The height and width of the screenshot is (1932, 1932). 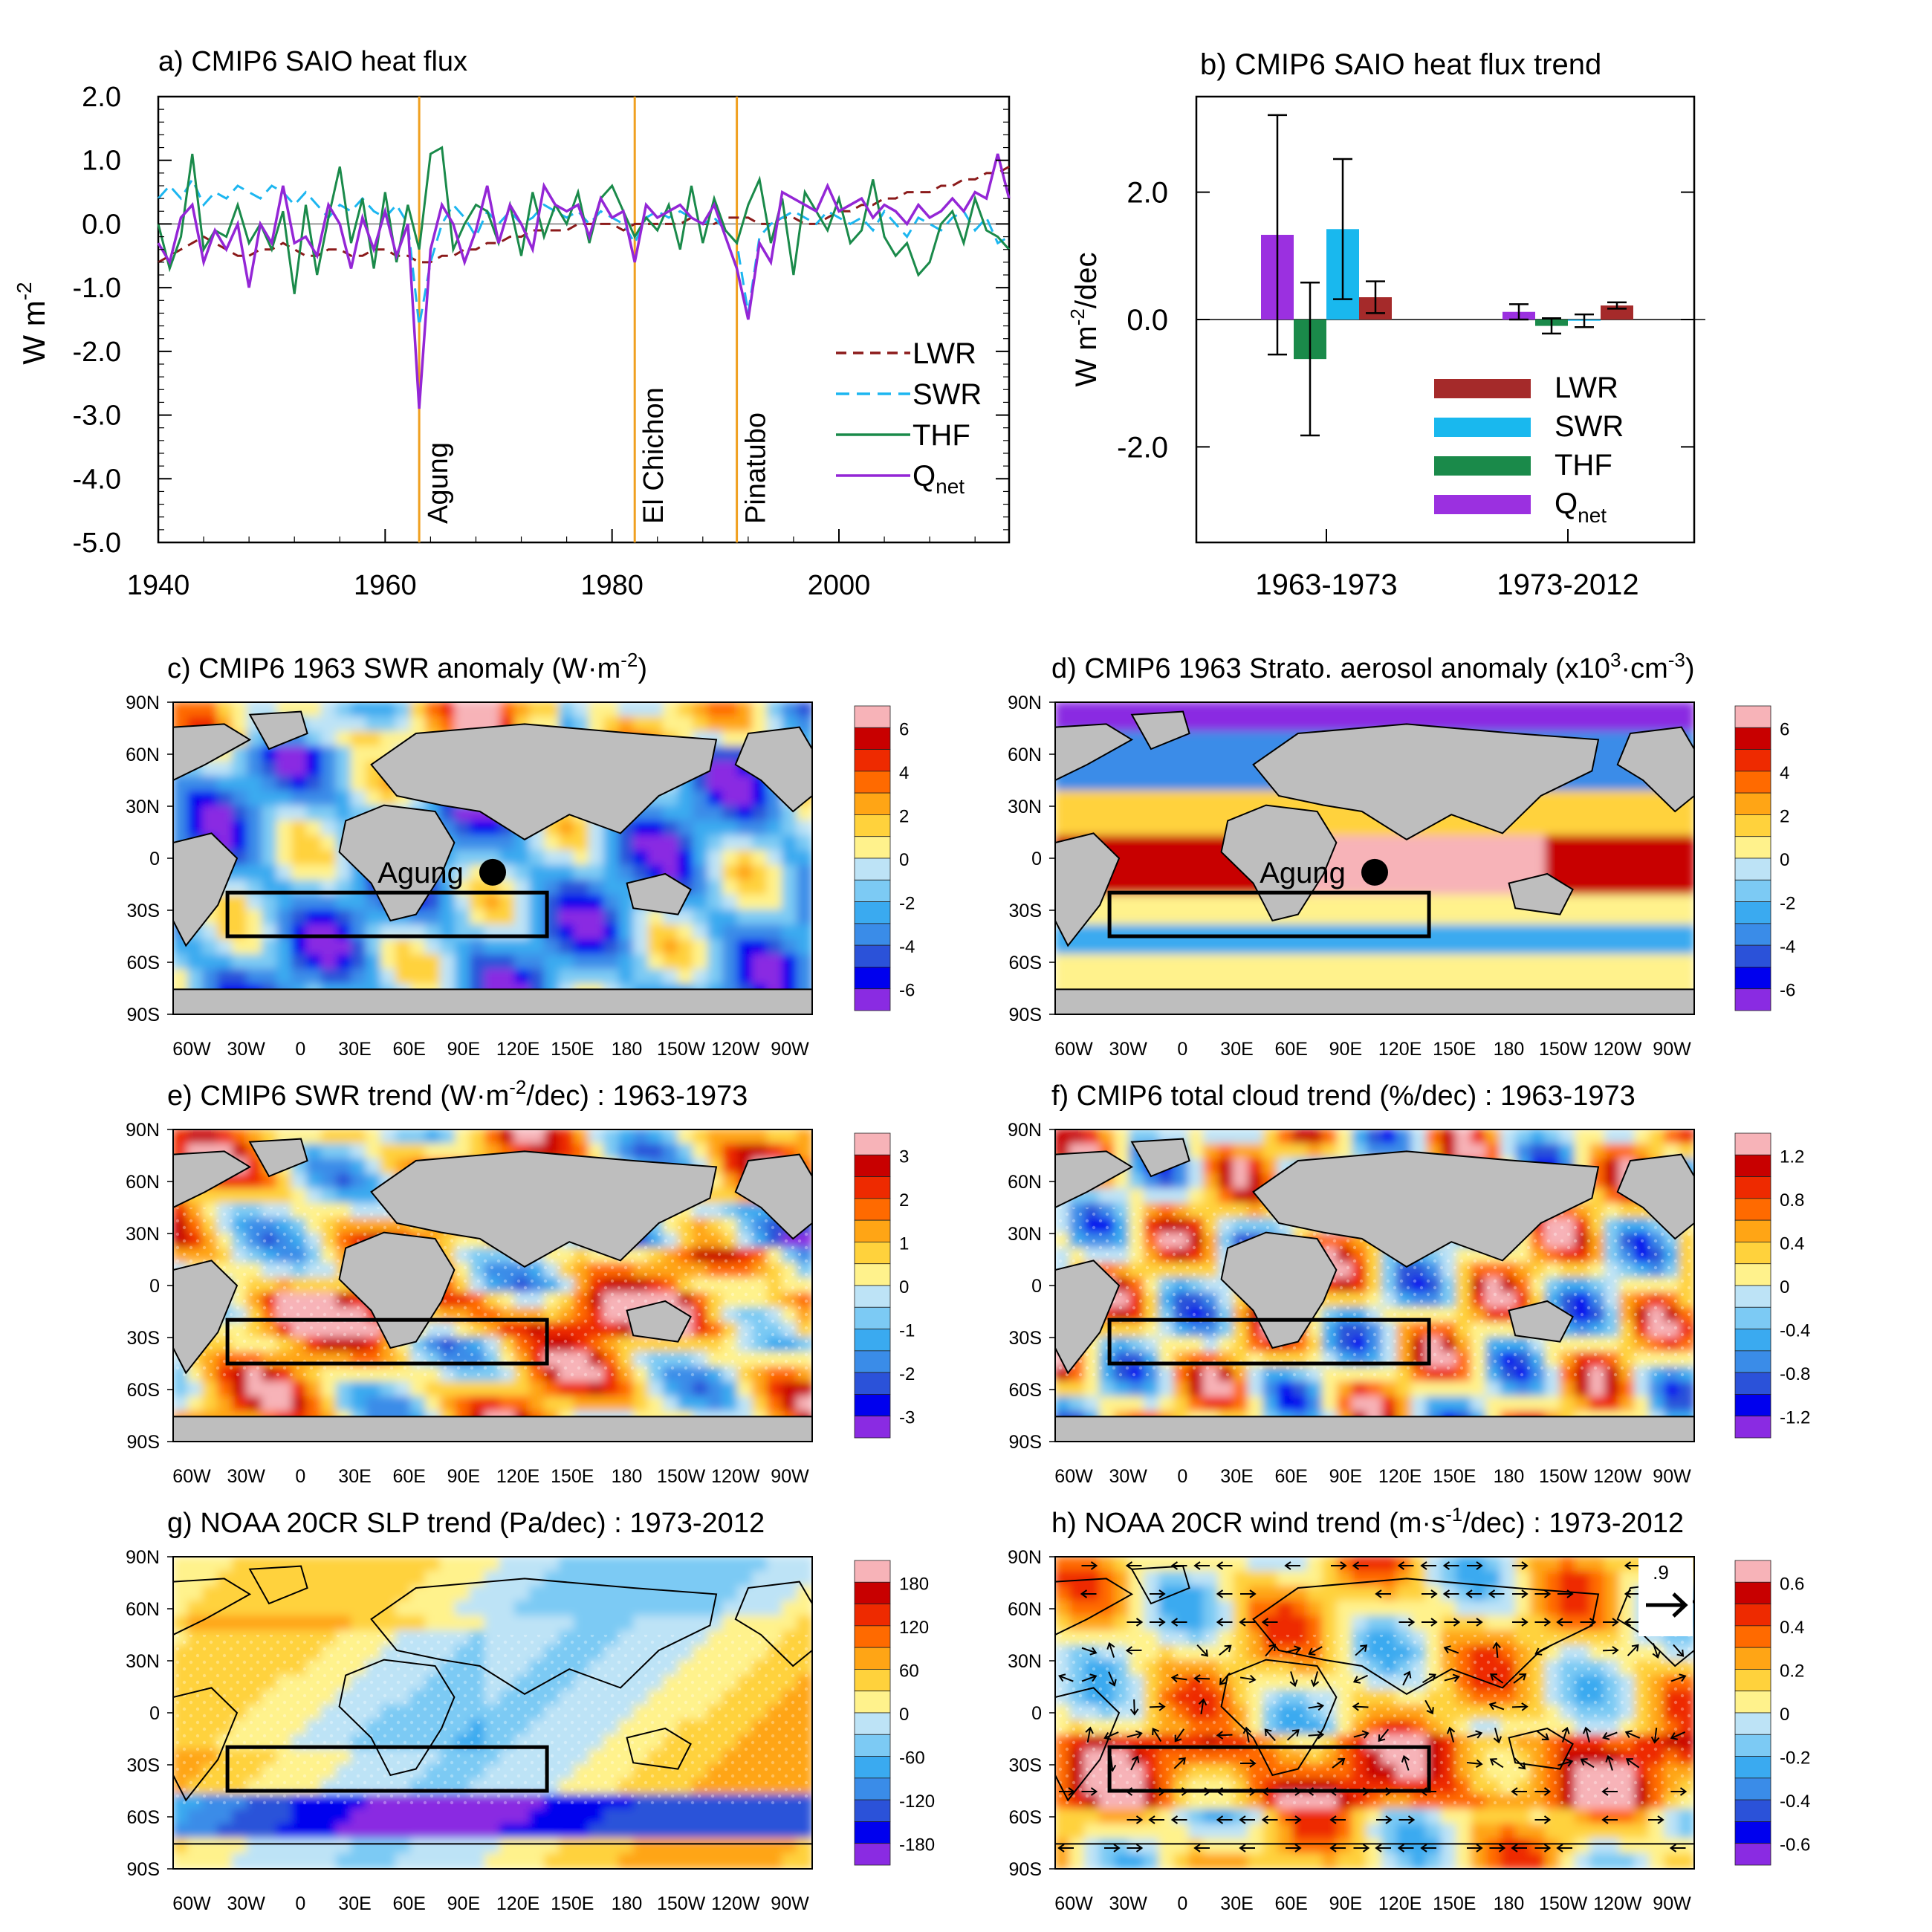 I want to click on colorbar-label: 0, so click(x=904, y=860).